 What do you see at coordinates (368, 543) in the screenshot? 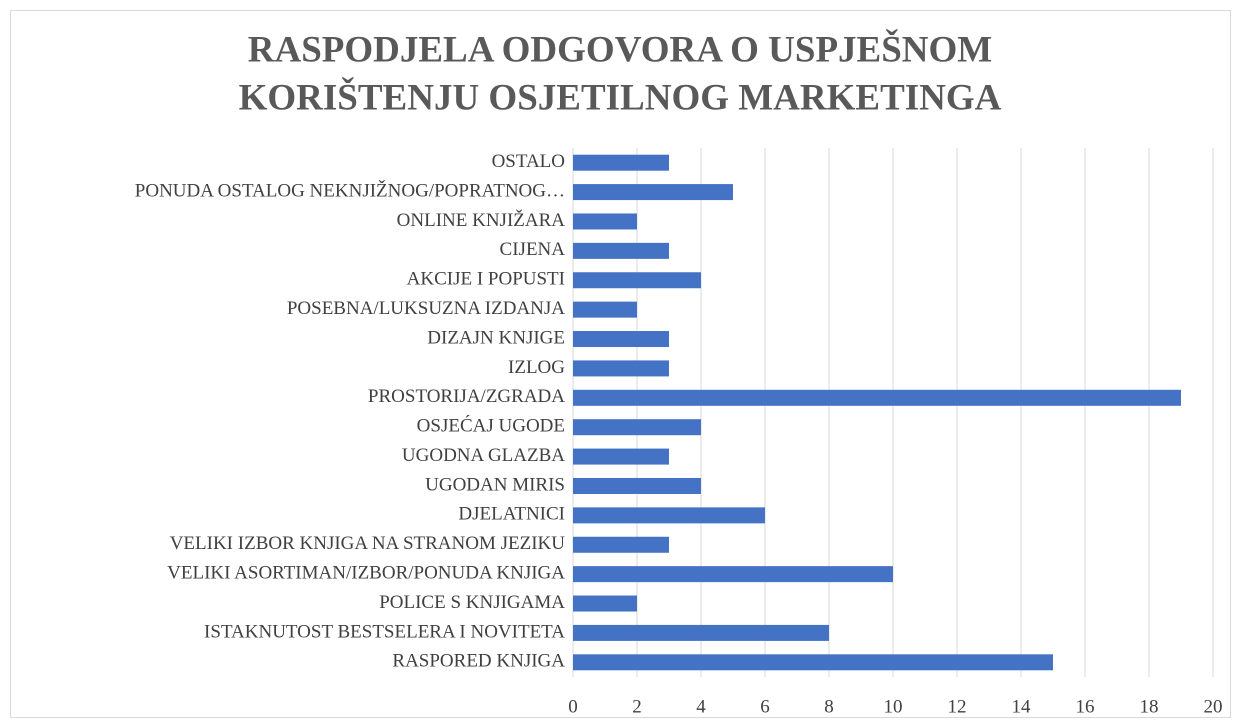
I see `y-tick-label: VELIKI IZBOR KNJIGA NA STRANOM JEZIKU` at bounding box center [368, 543].